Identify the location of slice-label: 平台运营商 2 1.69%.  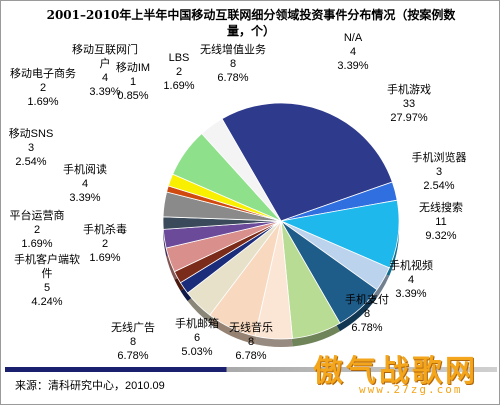
(37, 229).